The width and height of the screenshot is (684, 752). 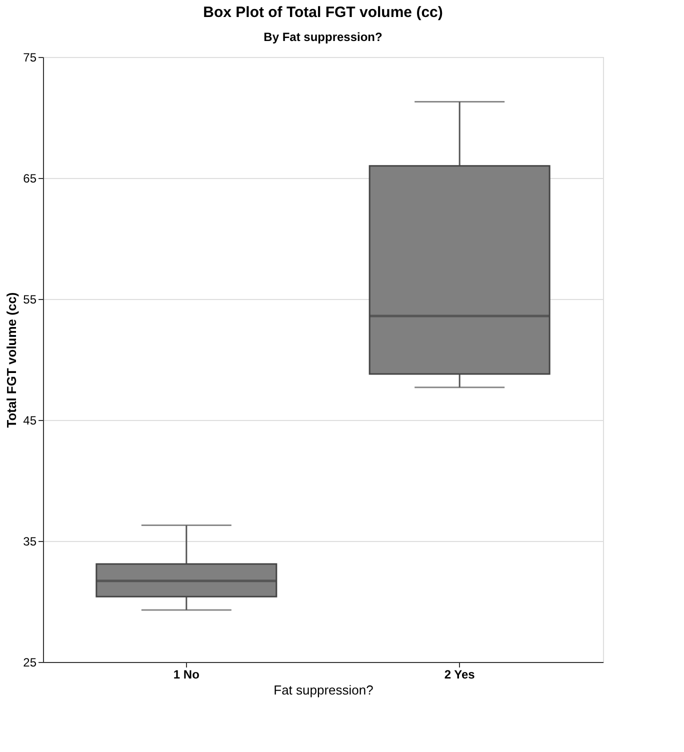 What do you see at coordinates (12, 360) in the screenshot?
I see `y-axis-title: Total FGT volume (cc)` at bounding box center [12, 360].